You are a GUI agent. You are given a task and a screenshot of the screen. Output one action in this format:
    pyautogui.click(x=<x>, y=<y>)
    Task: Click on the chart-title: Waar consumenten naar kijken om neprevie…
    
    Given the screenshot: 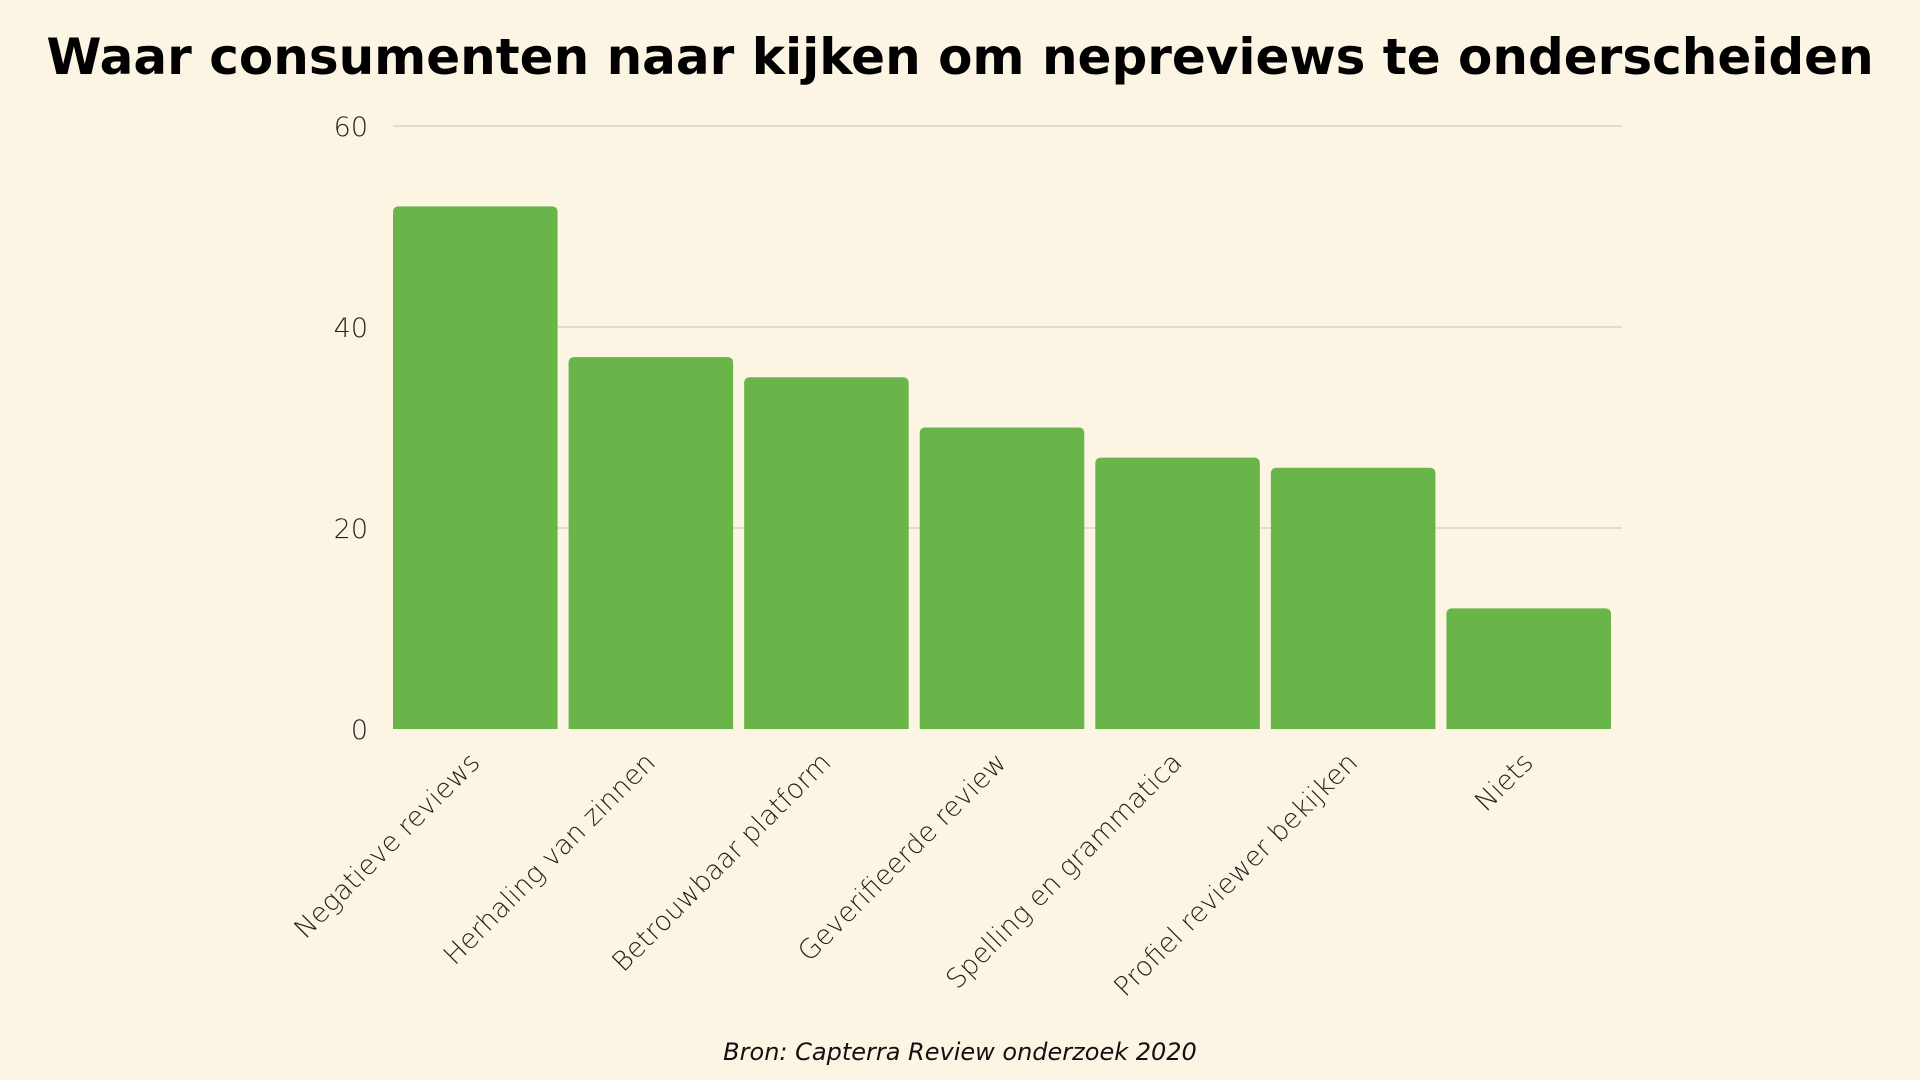 What is the action you would take?
    pyautogui.click(x=960, y=57)
    